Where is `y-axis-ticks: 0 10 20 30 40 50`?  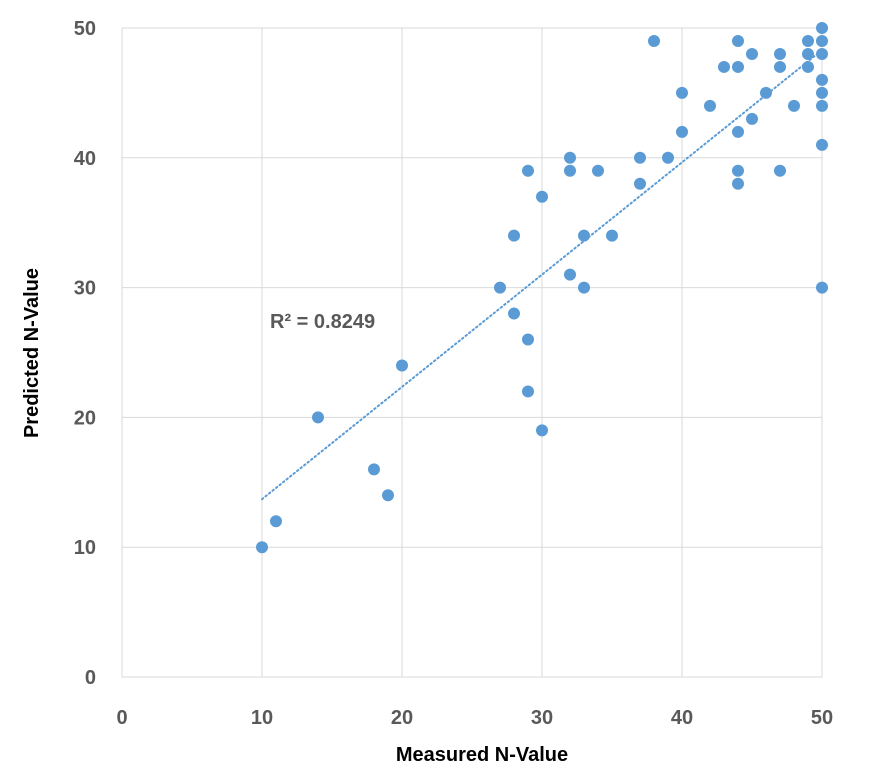
y-axis-ticks: 0 10 20 30 40 50 is located at coordinates (85, 353).